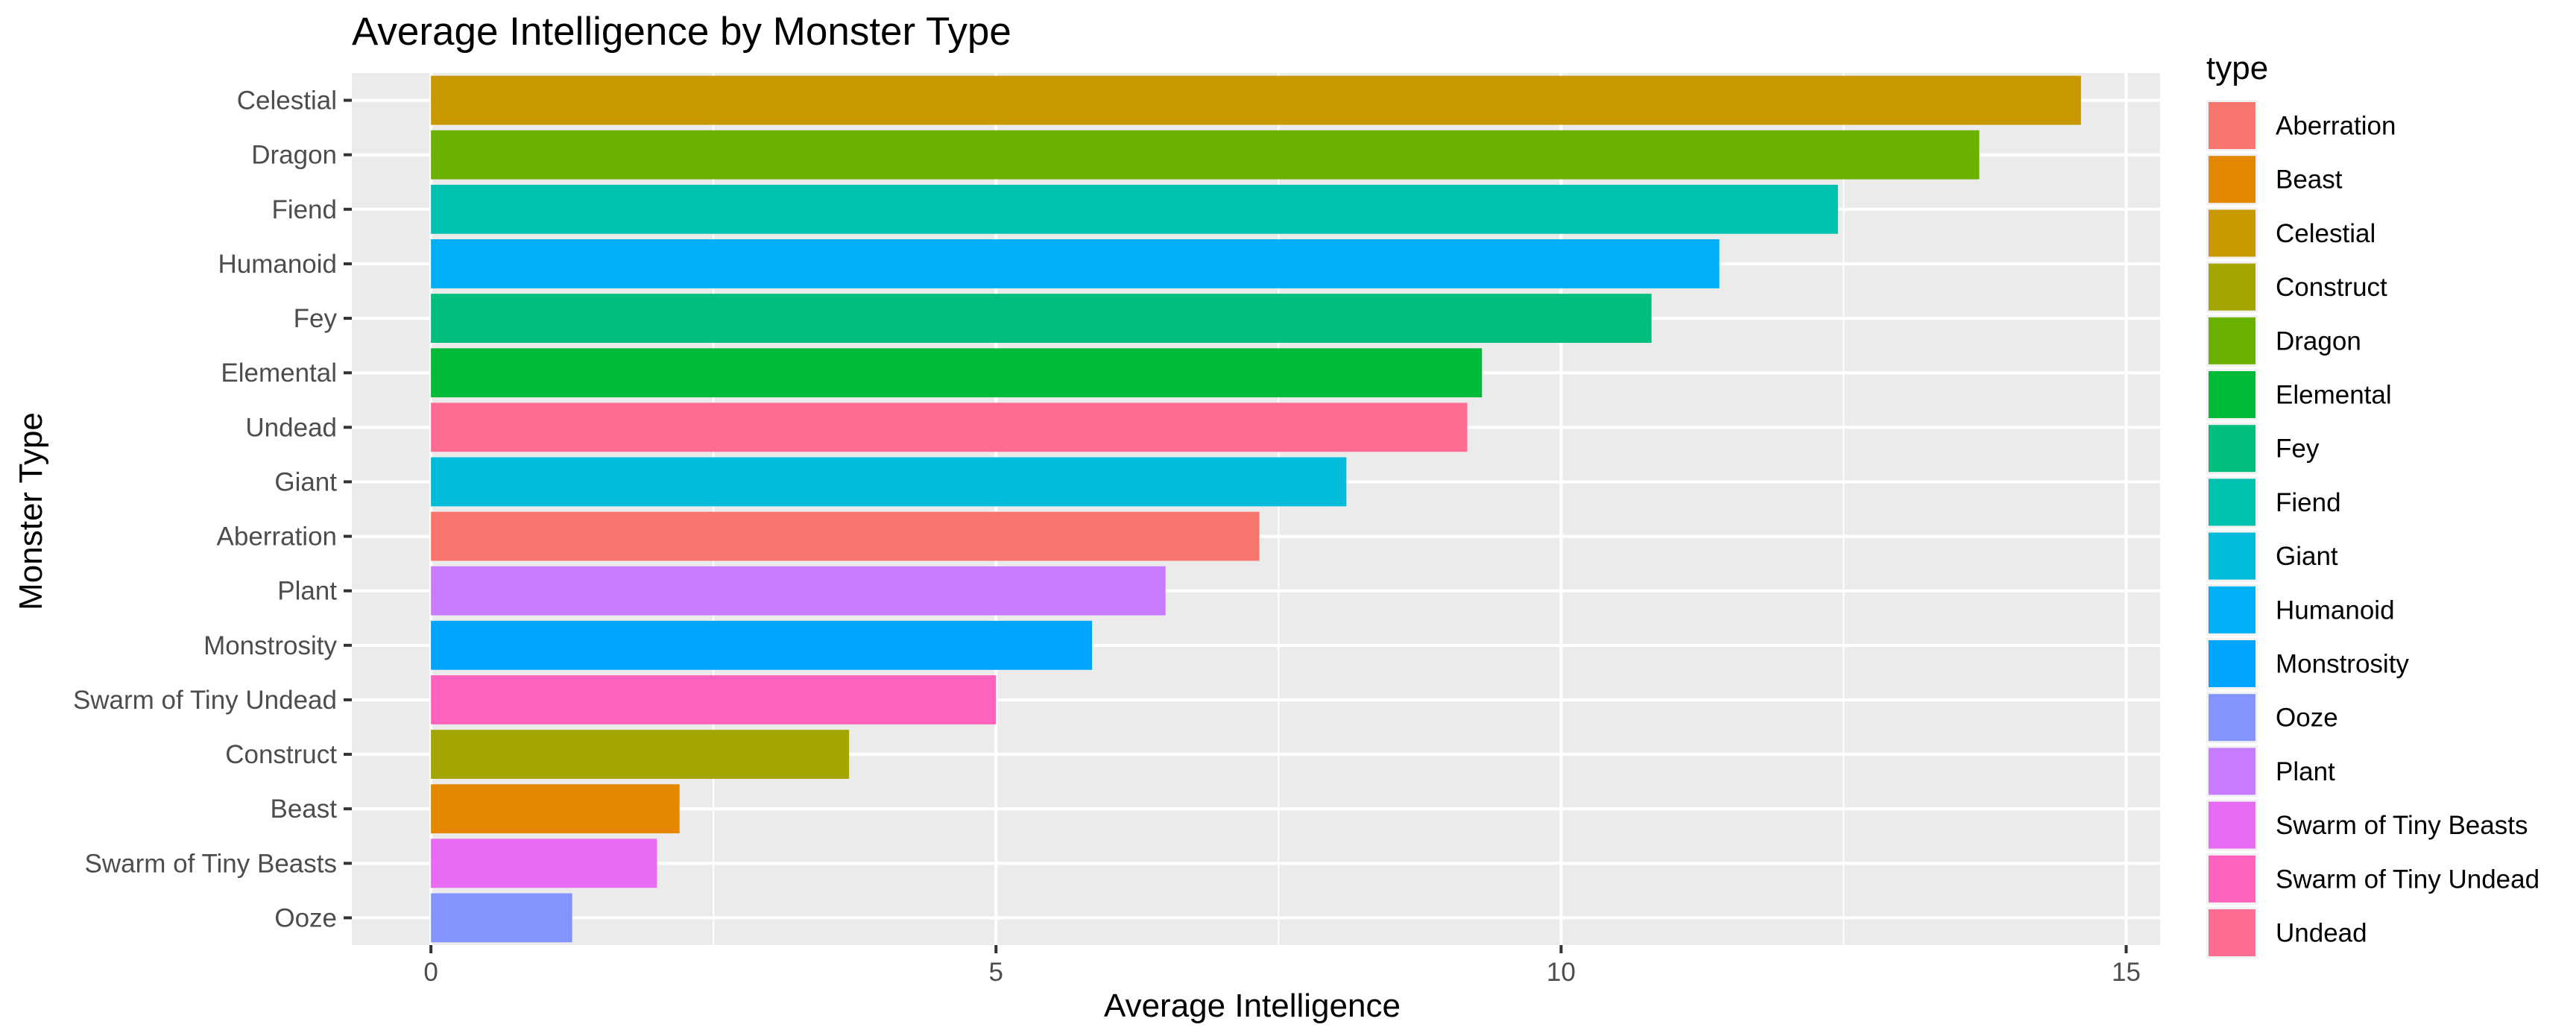 The width and height of the screenshot is (2576, 1036). I want to click on legend-label: Fey, so click(2298, 449).